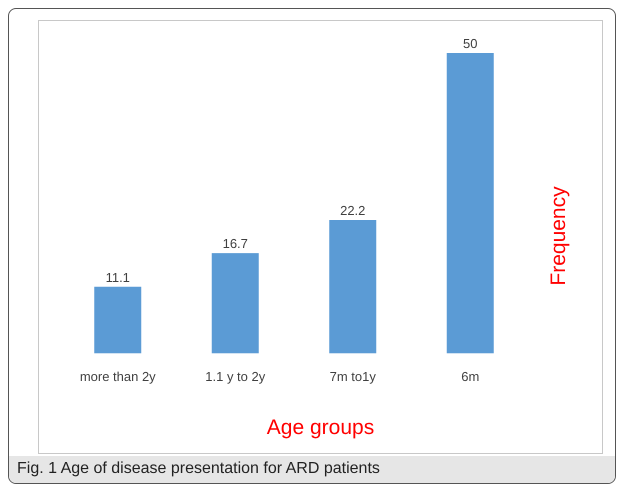  Describe the element at coordinates (118, 376) in the screenshot. I see `x-tick-label: more than 2y` at that location.